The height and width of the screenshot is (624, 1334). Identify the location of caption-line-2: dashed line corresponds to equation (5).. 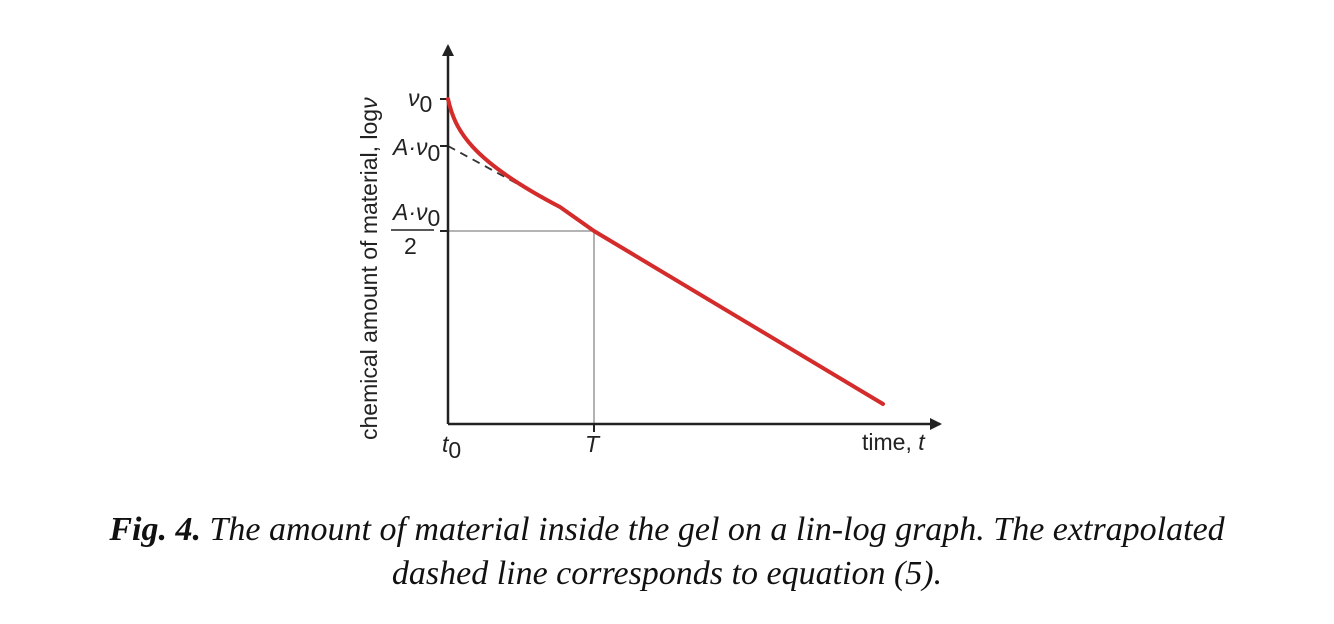
(667, 574).